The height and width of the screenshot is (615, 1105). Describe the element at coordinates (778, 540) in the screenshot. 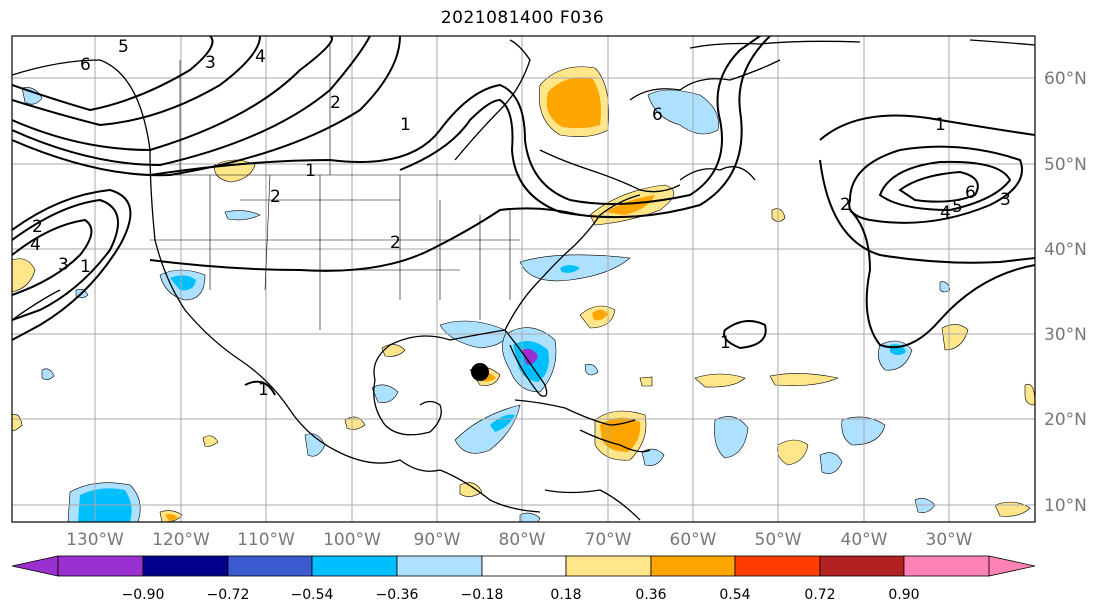

I see `lon-label: 50°W` at that location.